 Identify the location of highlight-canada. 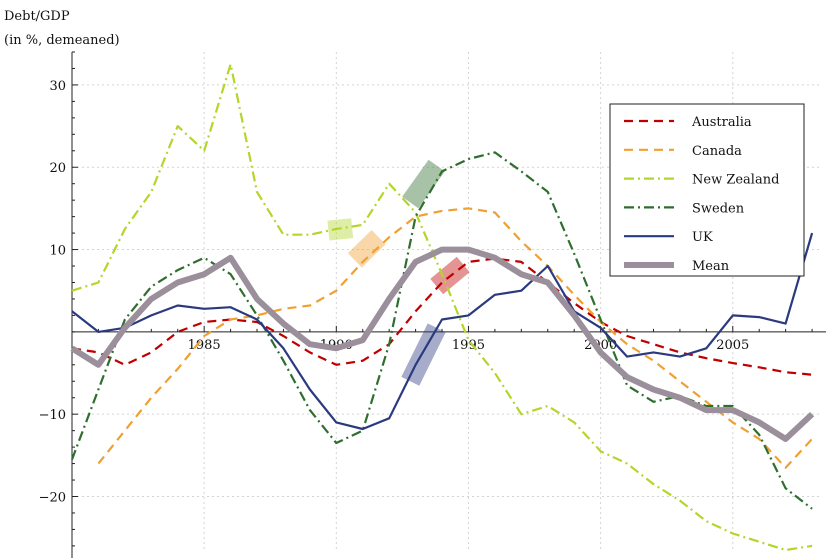
(366, 249).